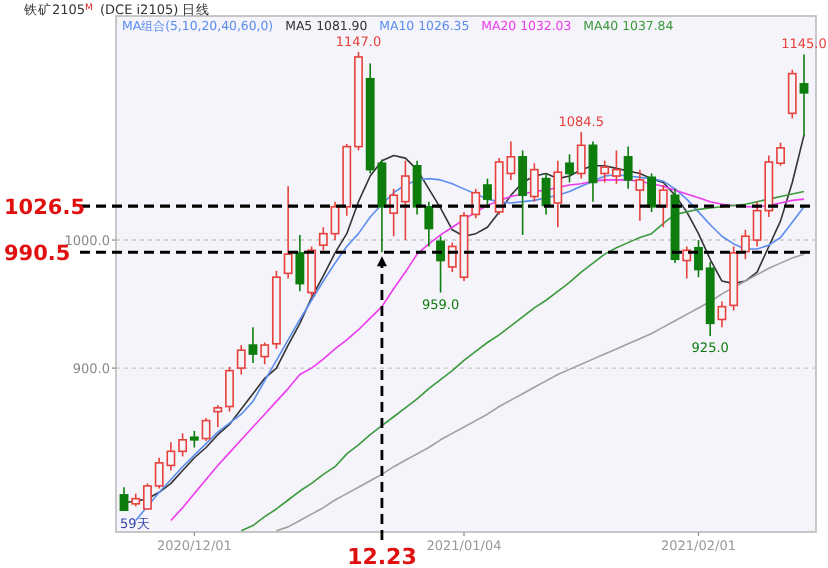 Image resolution: width=828 pixels, height=568 pixels. What do you see at coordinates (45, 208) in the screenshot?
I see `ref-line-label: 1026.5` at bounding box center [45, 208].